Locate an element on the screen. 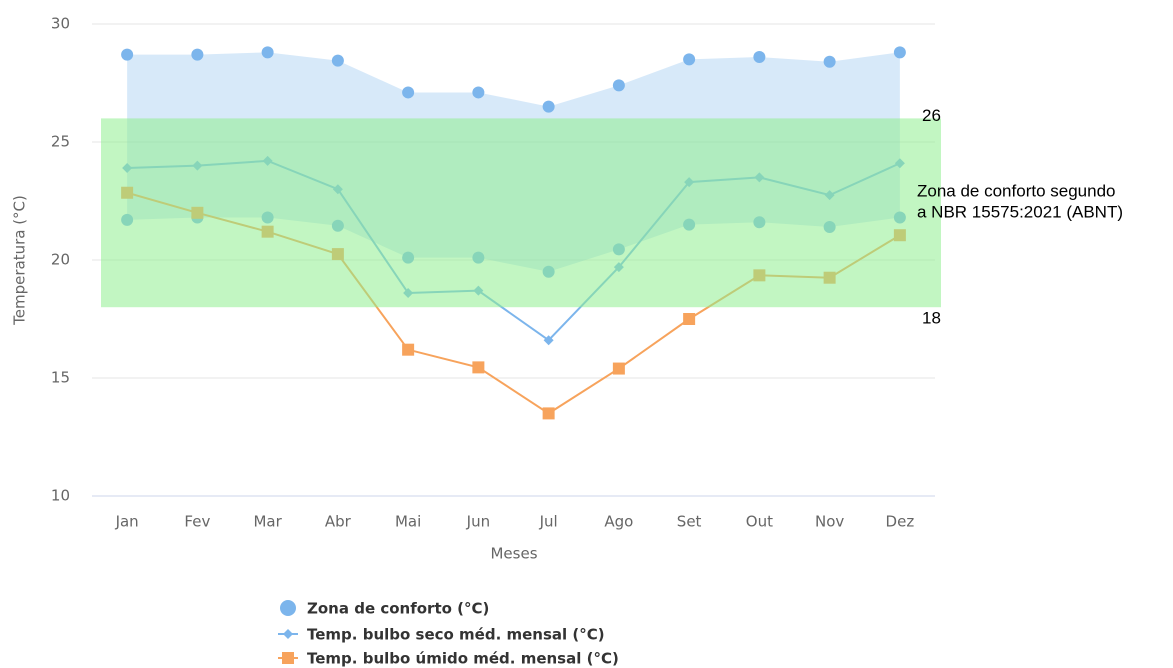 This screenshot has width=1173, height=668. x-tick-label: Fev is located at coordinates (197, 522).